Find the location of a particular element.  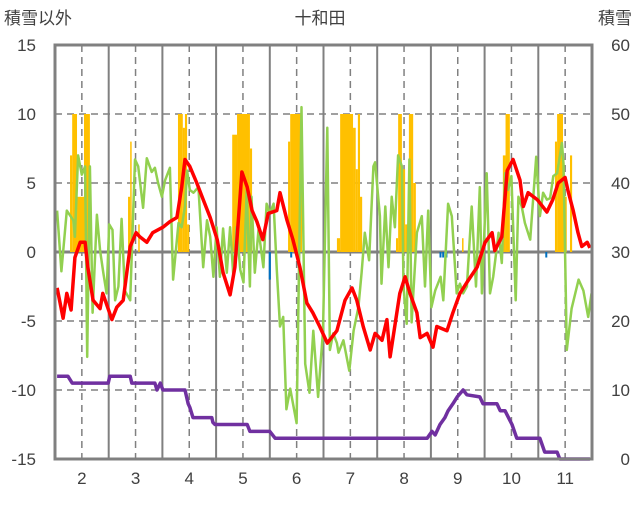

x-tick-label: 10 is located at coordinates (511, 478).